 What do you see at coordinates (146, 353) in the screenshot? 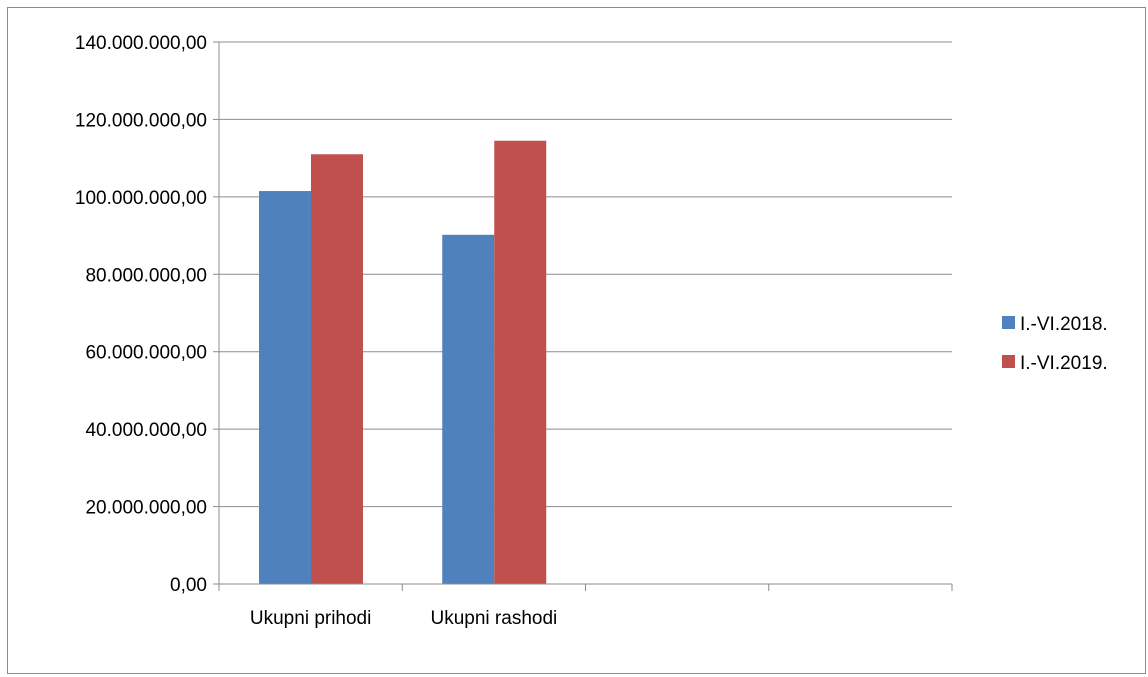
I see `y-tick-label: 60.000.000,00` at bounding box center [146, 353].